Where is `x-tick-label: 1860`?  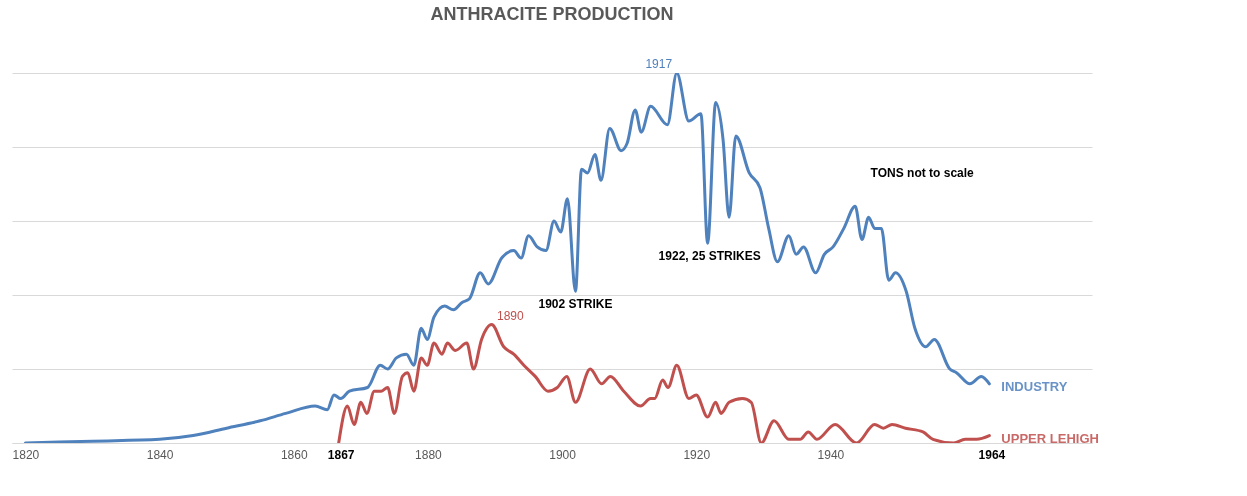 x-tick-label: 1860 is located at coordinates (294, 454).